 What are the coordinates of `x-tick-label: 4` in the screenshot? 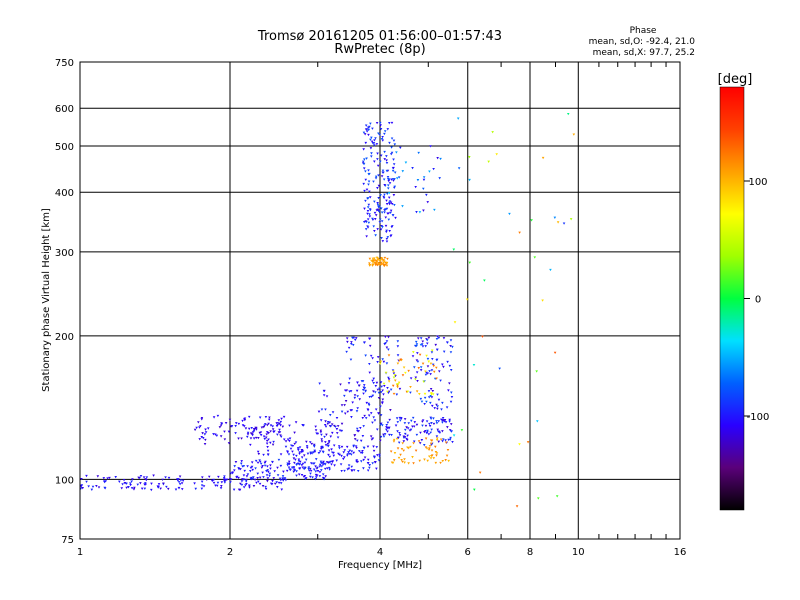 It's located at (380, 552).